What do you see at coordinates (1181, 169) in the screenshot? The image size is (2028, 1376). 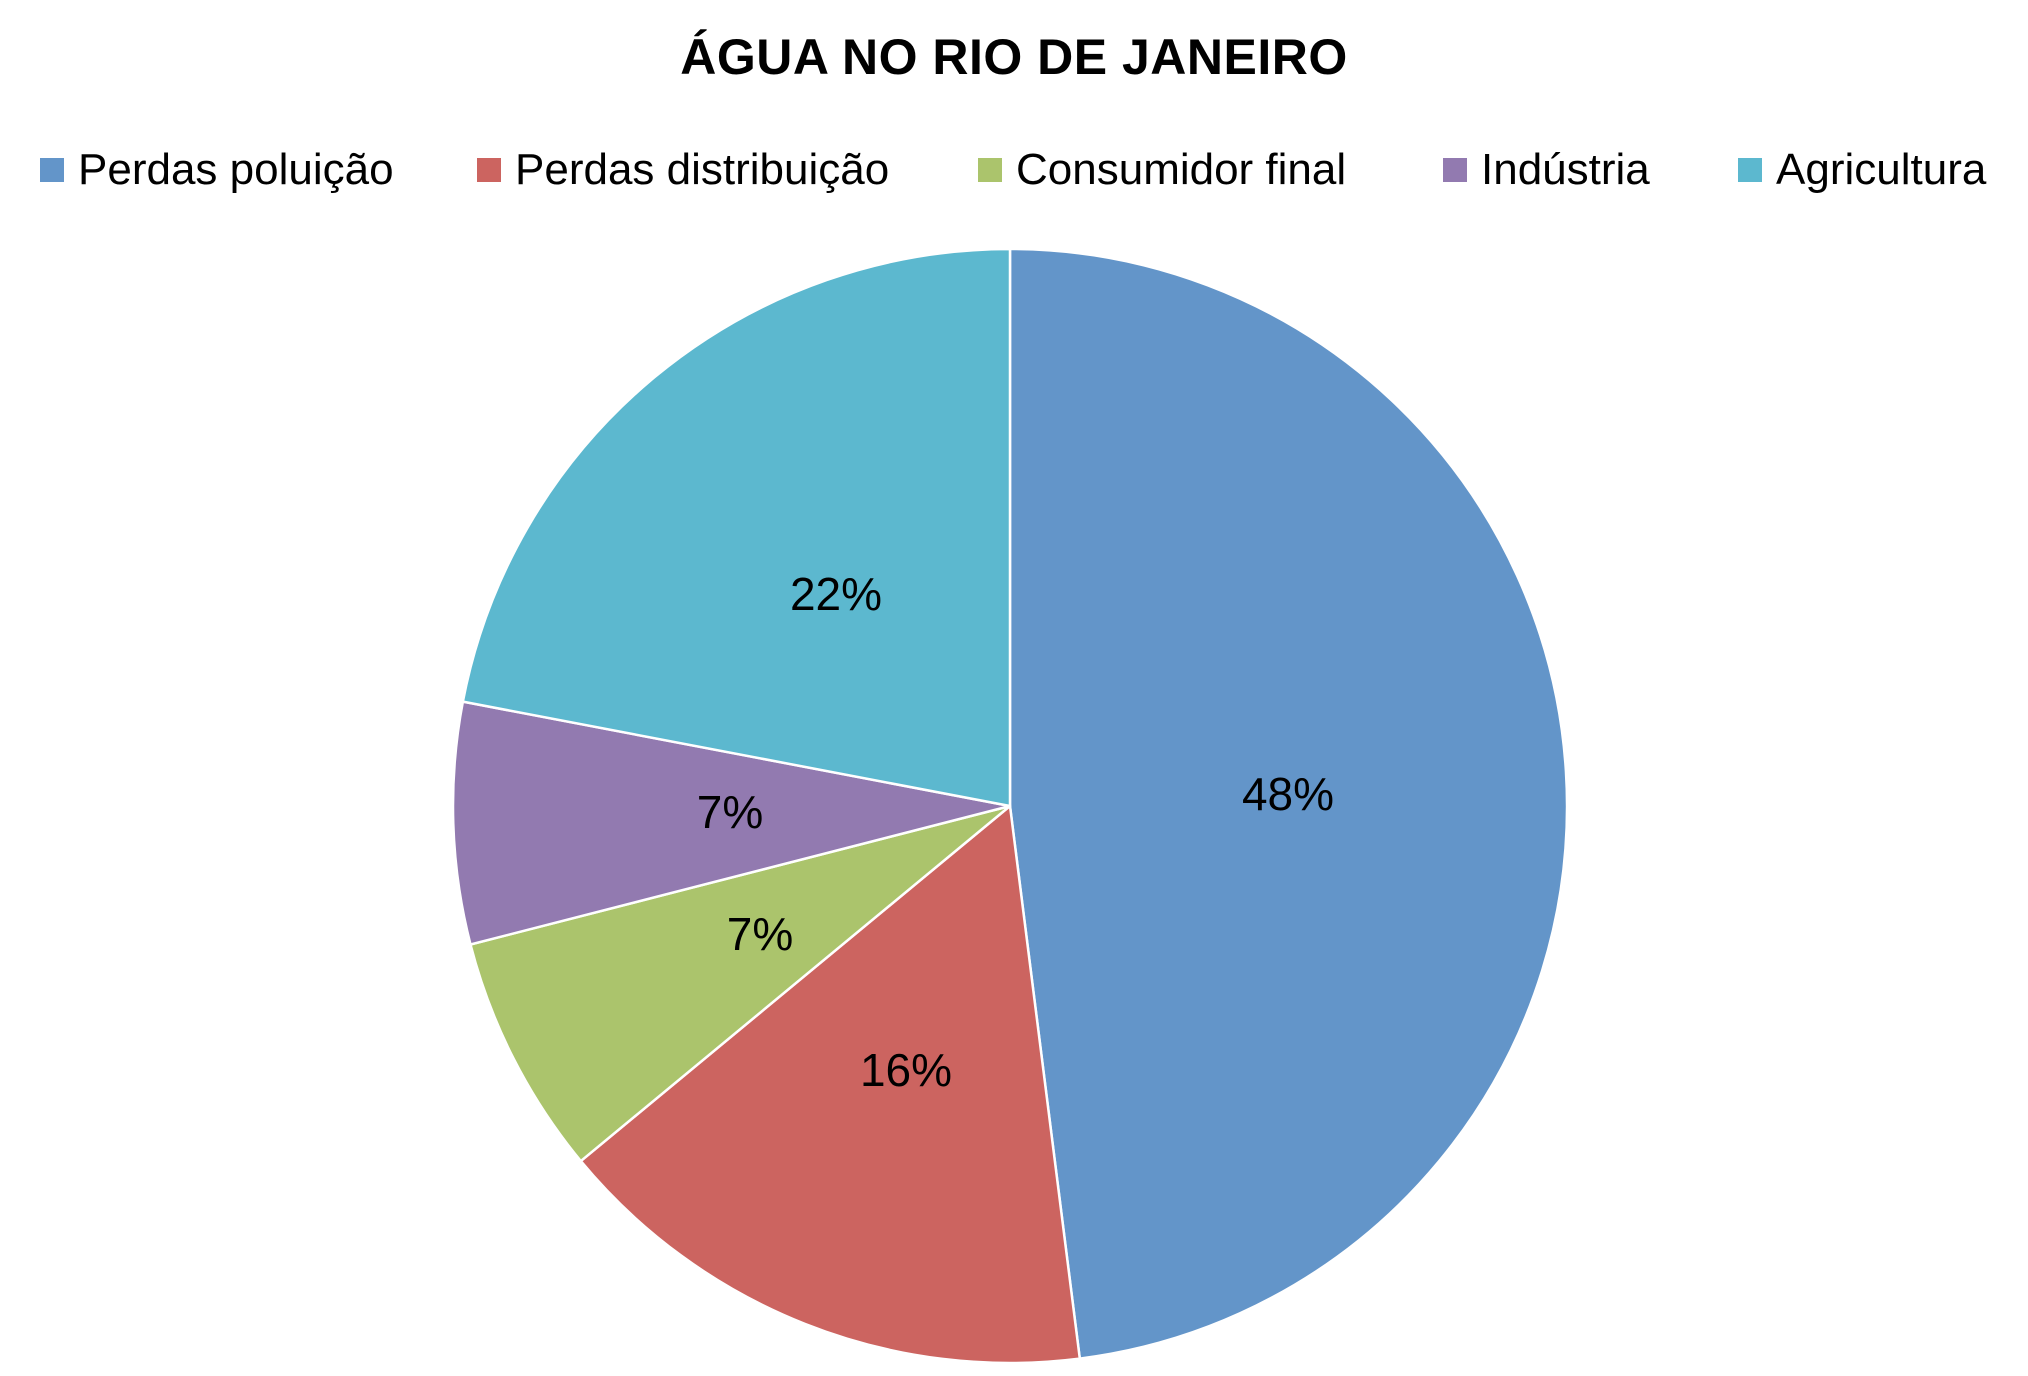 I see `legend-label: Consumidor final` at bounding box center [1181, 169].